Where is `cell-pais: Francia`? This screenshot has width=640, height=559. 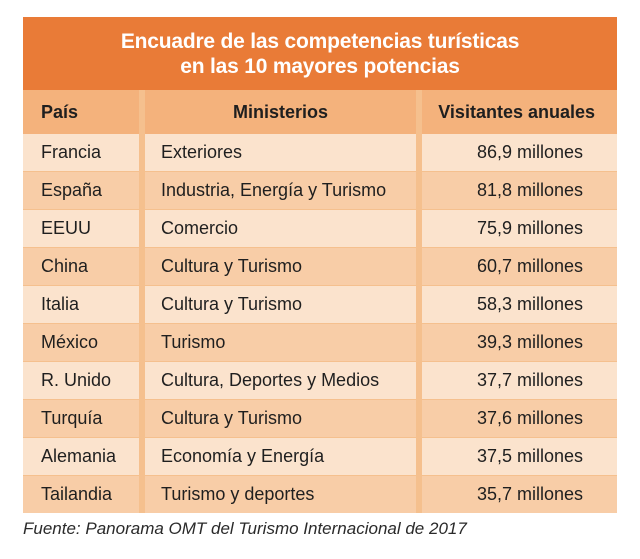
cell-pais: Francia is located at coordinates (81, 152).